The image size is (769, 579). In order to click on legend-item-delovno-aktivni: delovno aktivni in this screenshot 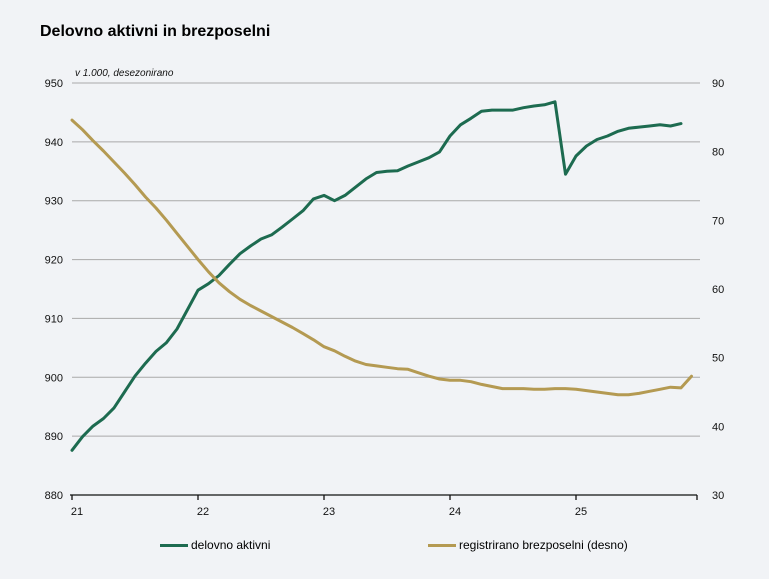, I will do `click(215, 545)`.